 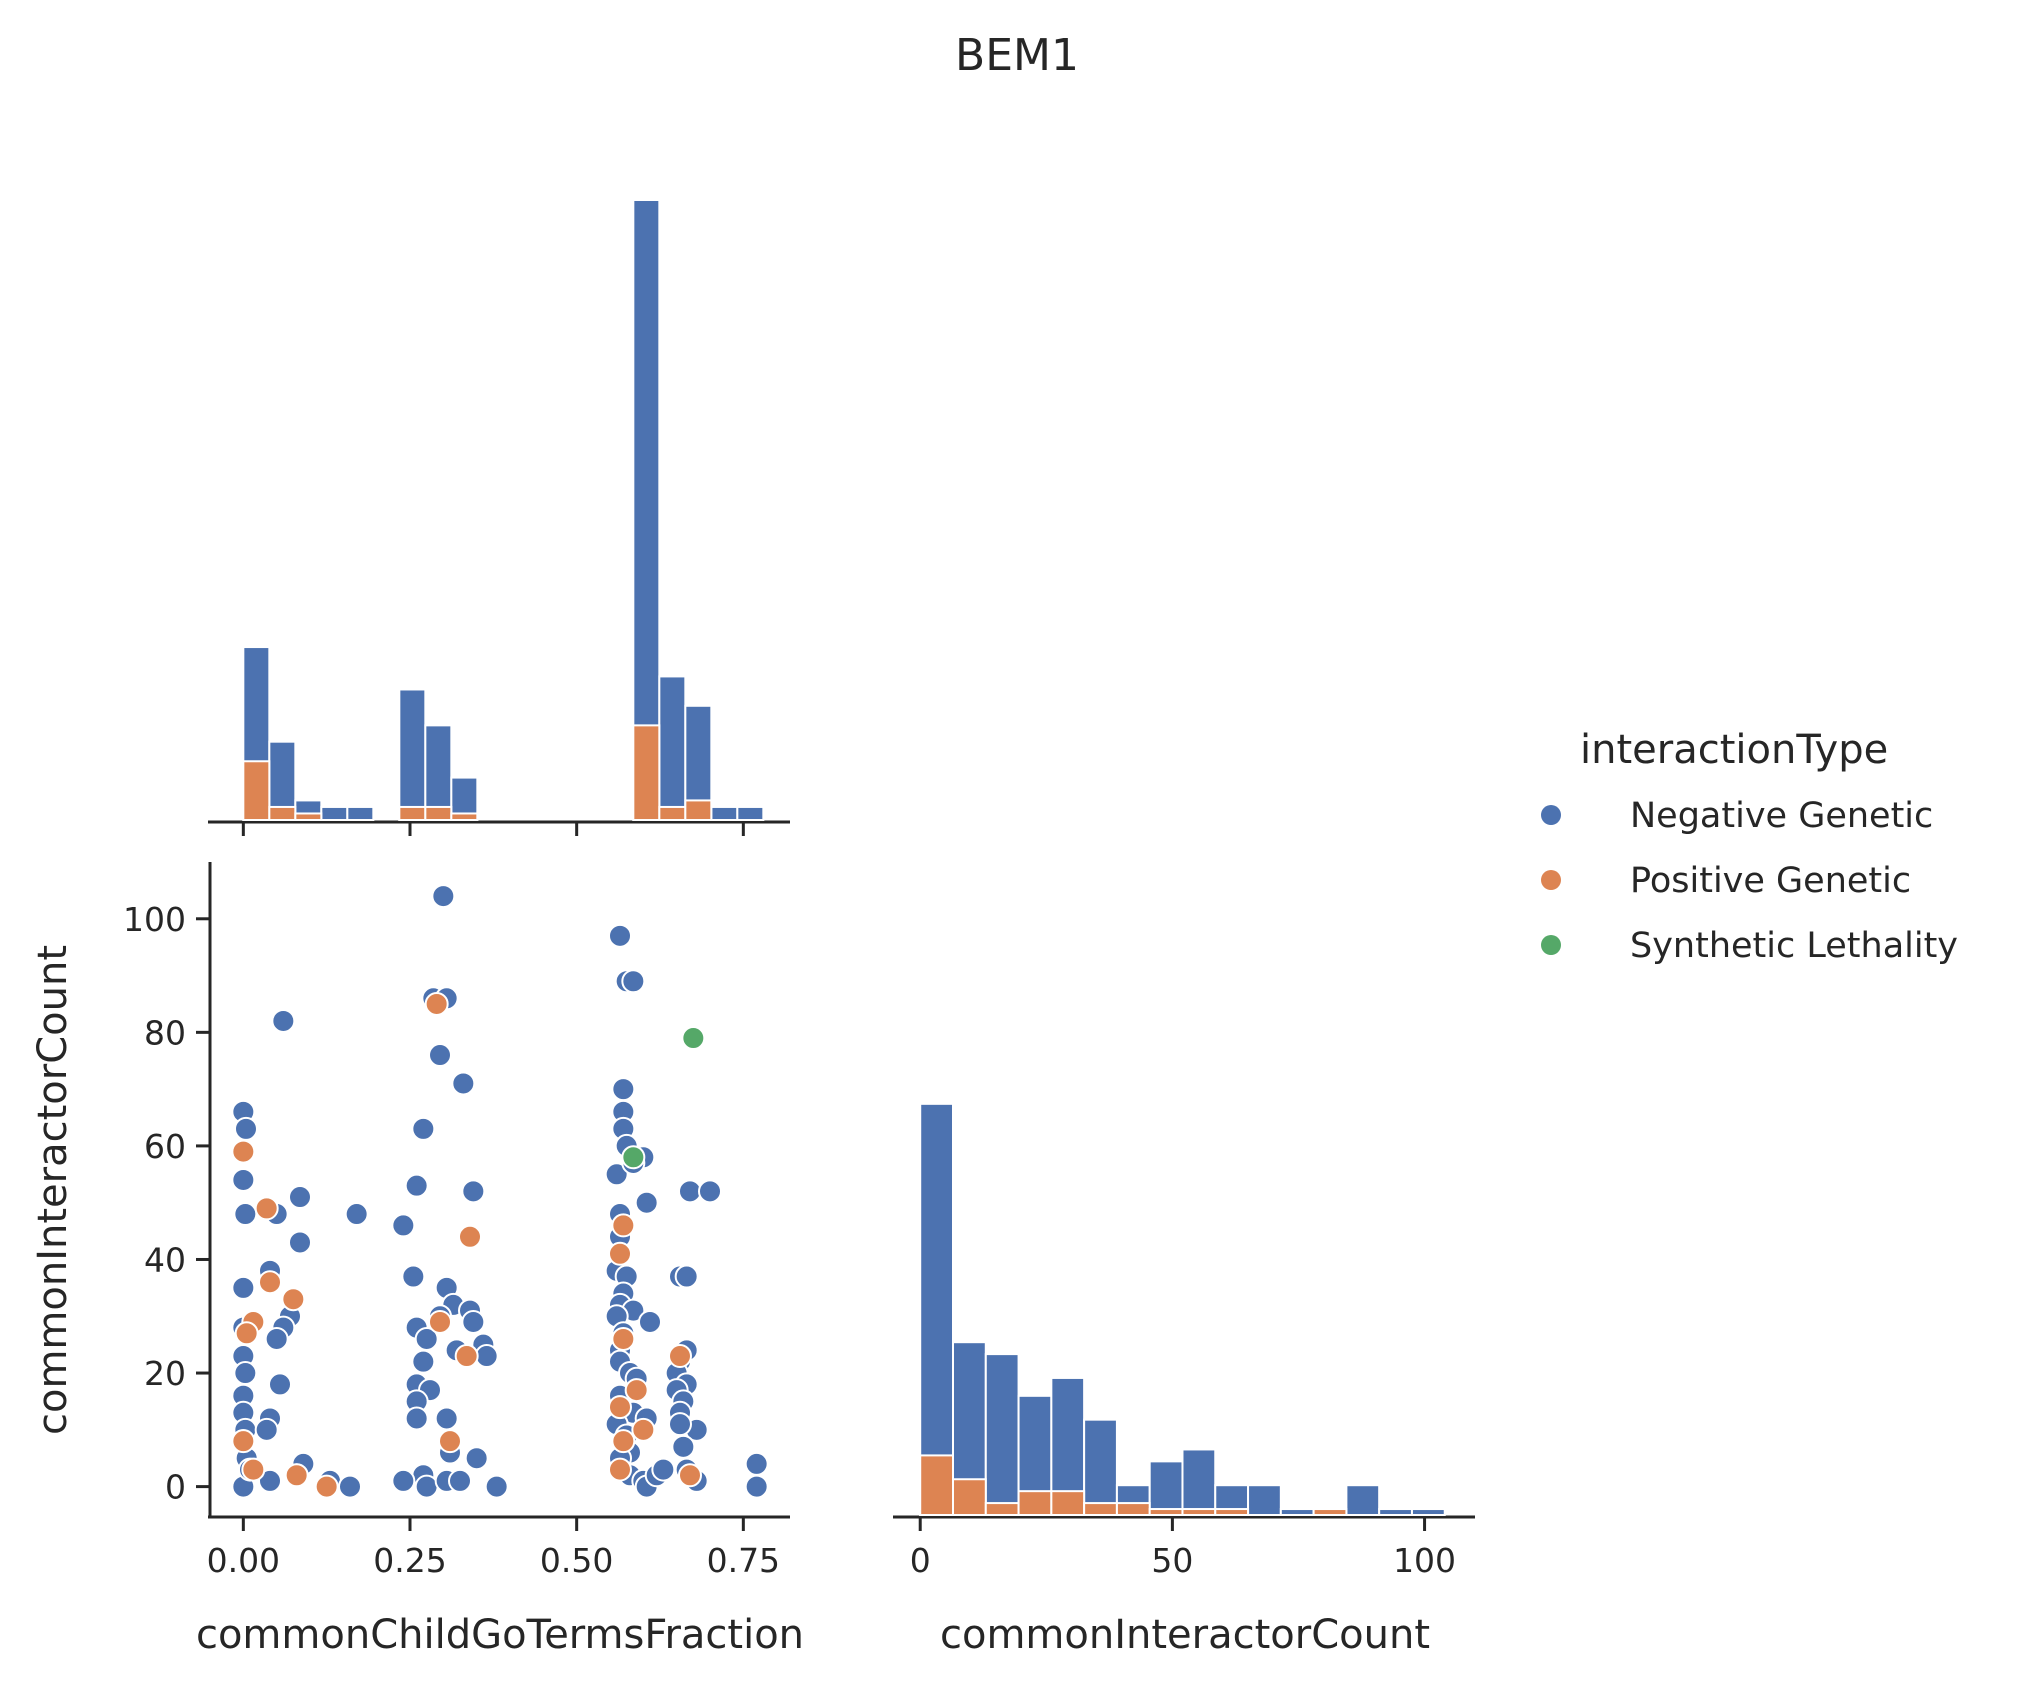 What do you see at coordinates (165, 1259) in the screenshot?
I see `y-tick-label: 40` at bounding box center [165, 1259].